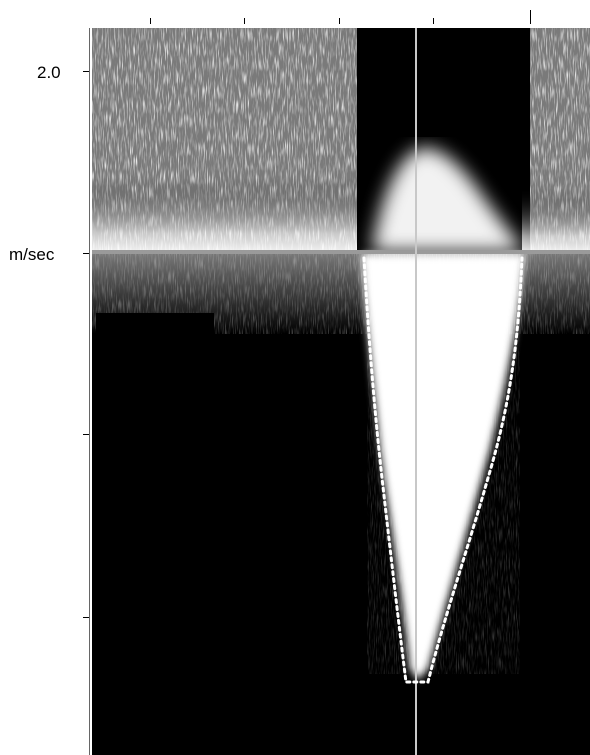 Image resolution: width=590 pixels, height=755 pixels. Describe the element at coordinates (341, 252) in the screenshot. I see `baseline` at that location.